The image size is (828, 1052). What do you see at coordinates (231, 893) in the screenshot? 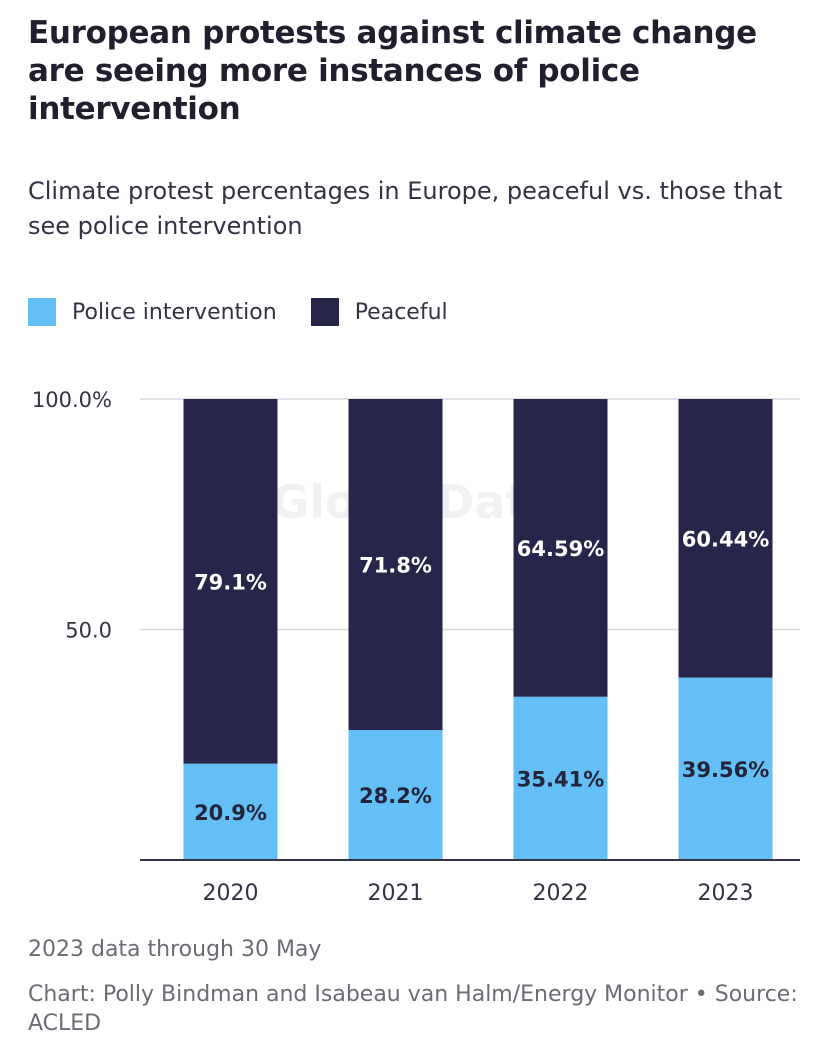
I see `x-tick-label: 2020` at bounding box center [231, 893].